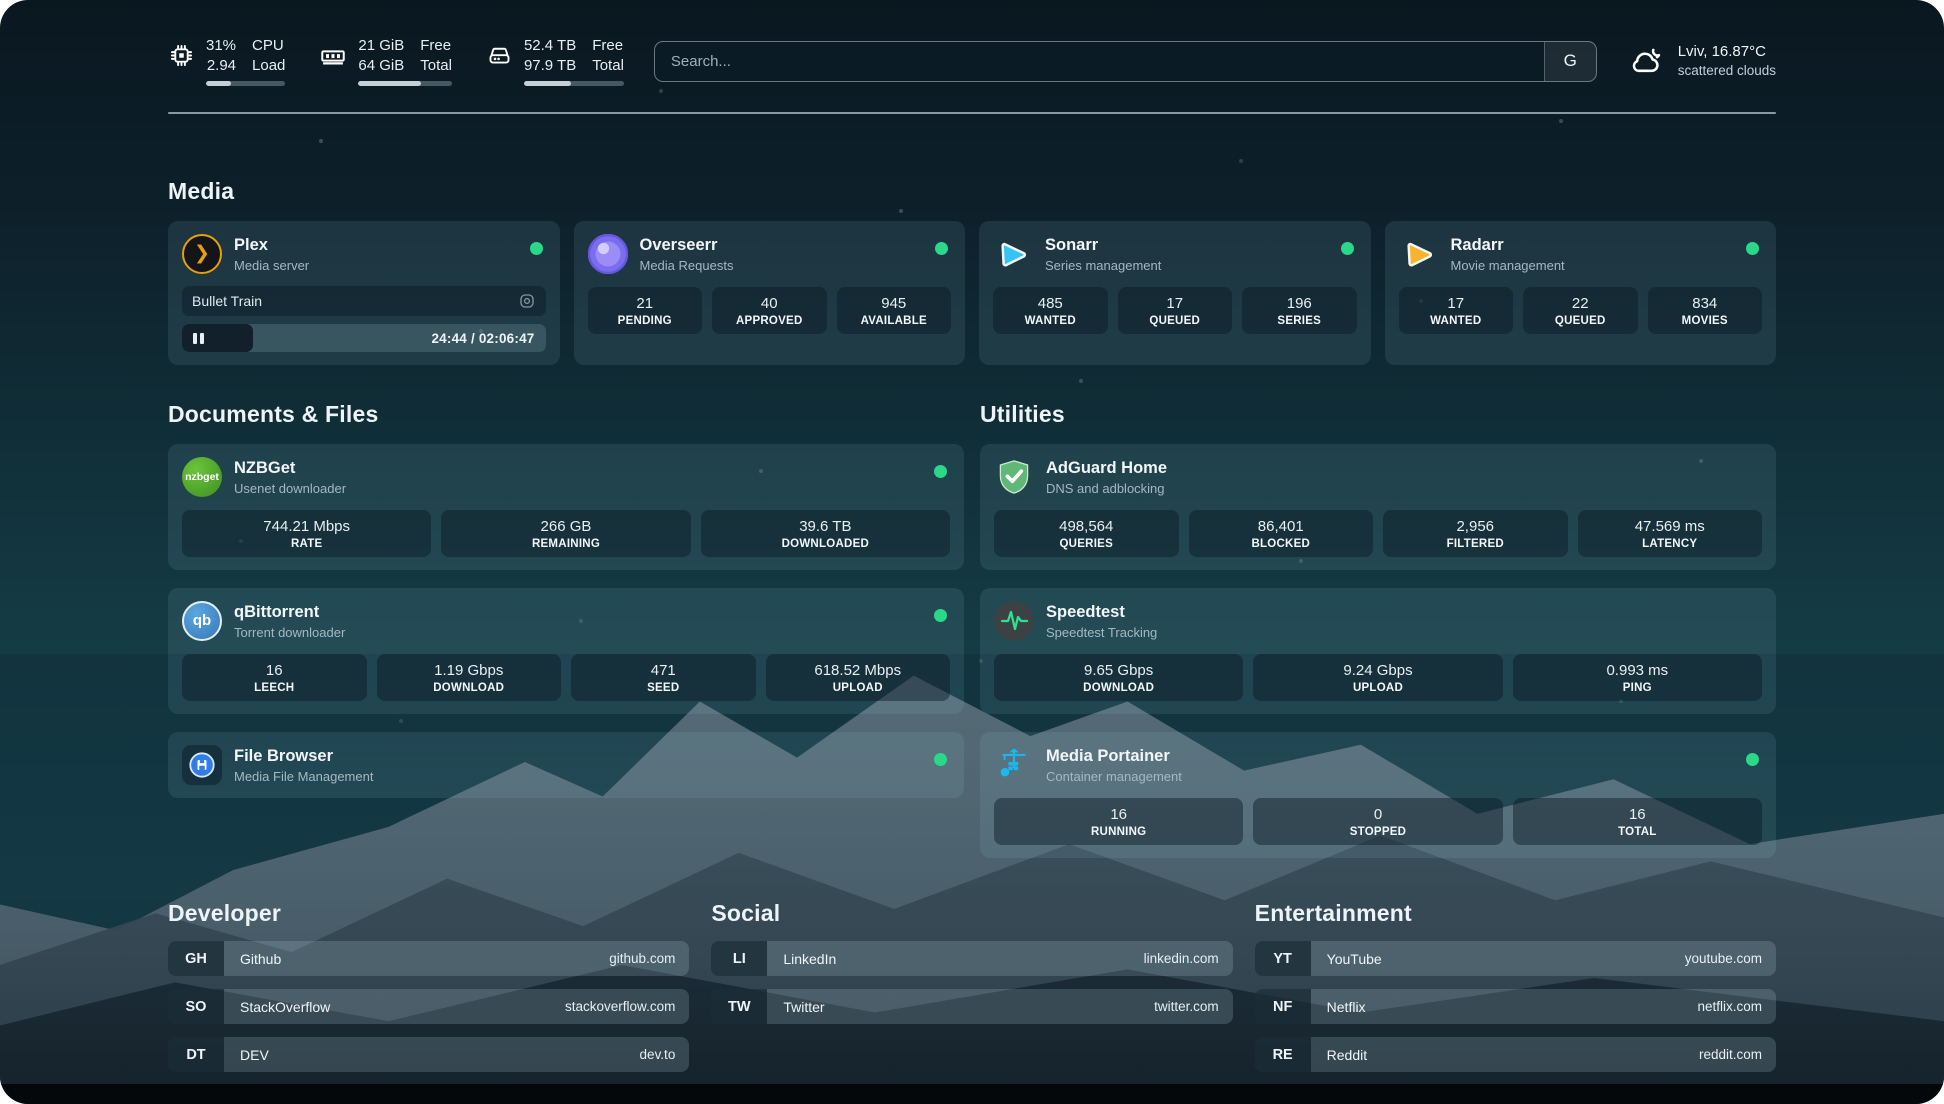 Image resolution: width=1944 pixels, height=1104 pixels. What do you see at coordinates (1515, 1054) in the screenshot?
I see `bookmark-reddit: RE Reddit reddit.com` at bounding box center [1515, 1054].